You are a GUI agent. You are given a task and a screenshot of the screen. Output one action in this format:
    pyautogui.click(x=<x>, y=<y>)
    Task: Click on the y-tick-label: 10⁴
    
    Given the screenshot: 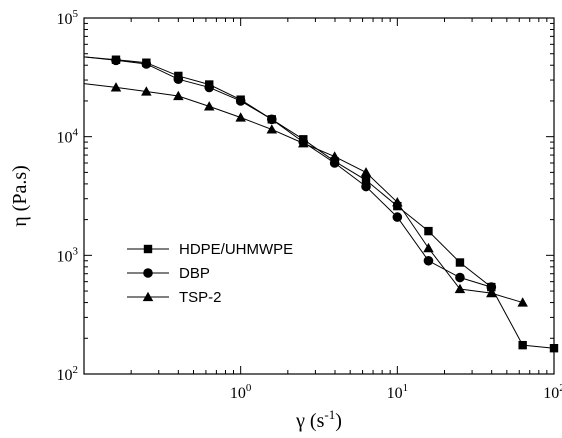 What is the action you would take?
    pyautogui.click(x=68, y=137)
    